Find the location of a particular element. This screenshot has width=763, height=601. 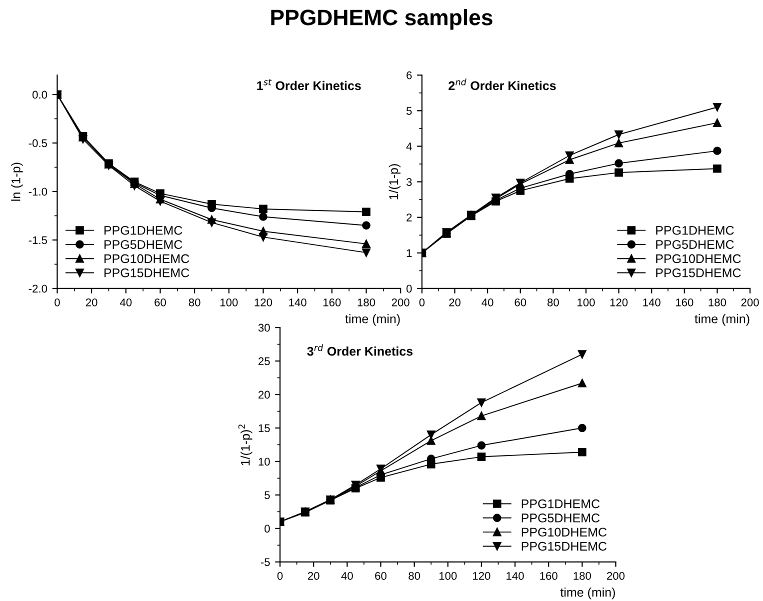

y-tick-label: 25 is located at coordinates (264, 361).